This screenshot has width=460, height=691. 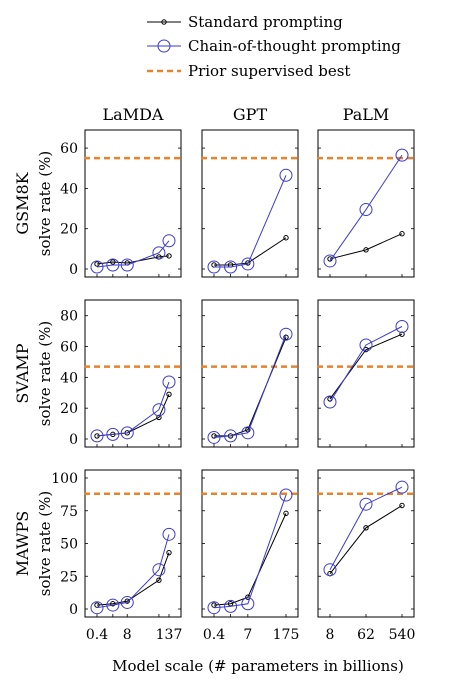 What do you see at coordinates (69, 545) in the screenshot?
I see `y-tick-label: 50` at bounding box center [69, 545].